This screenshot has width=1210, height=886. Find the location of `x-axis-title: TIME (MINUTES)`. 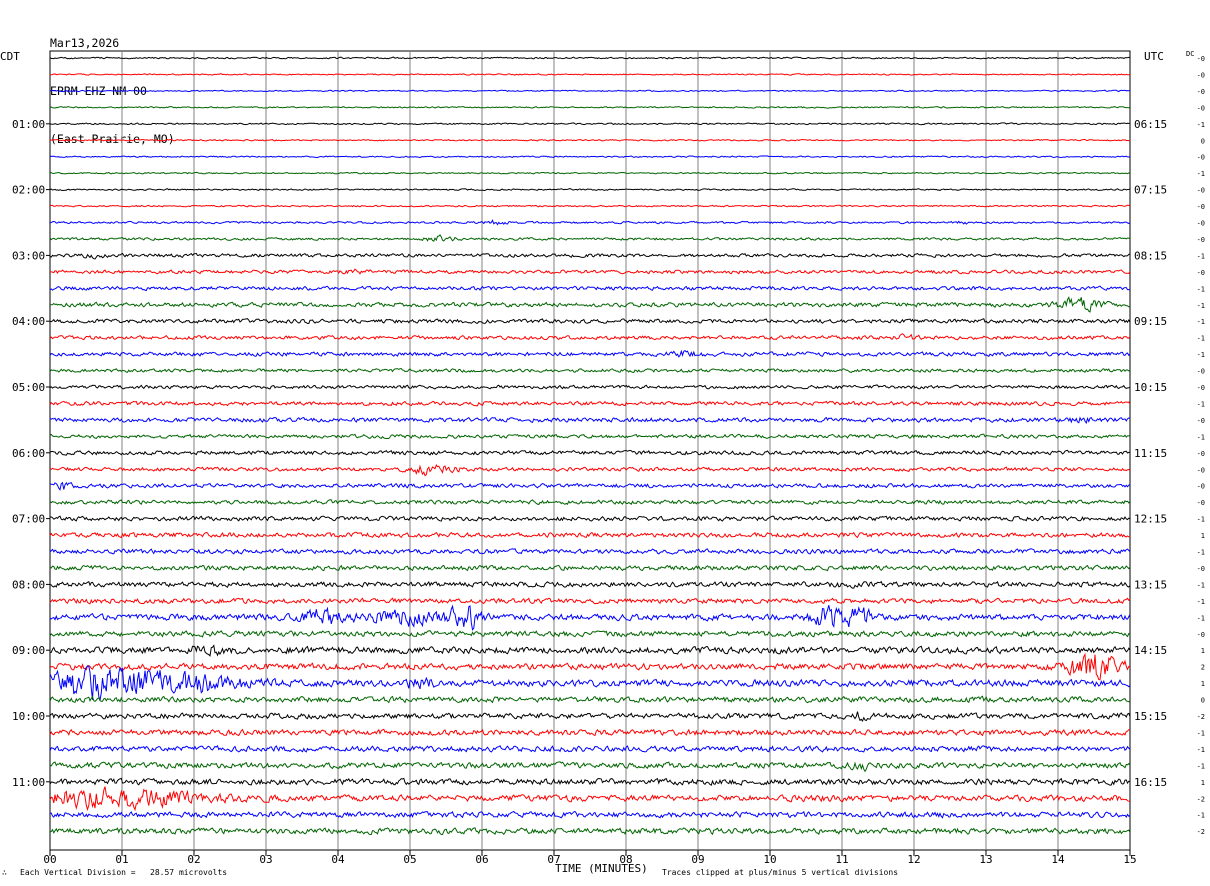

x-axis-title: TIME (MINUTES) is located at coordinates (601, 868).